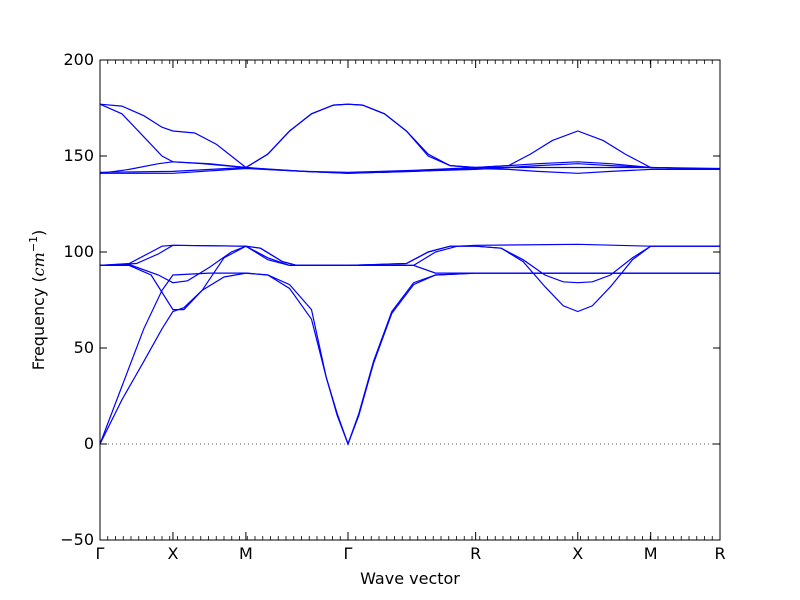 The width and height of the screenshot is (800, 600). Describe the element at coordinates (33, 244) in the screenshot. I see `y-axis-label-exponent: −1` at that location.